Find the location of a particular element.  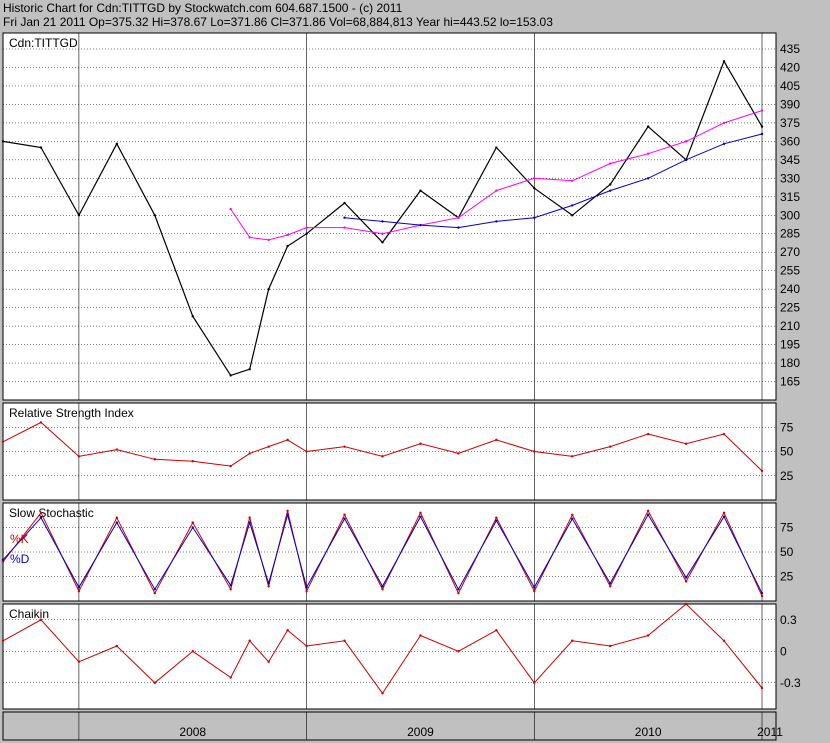

x-axis: 2008 2009 2010 2011 is located at coordinates (392, 726).